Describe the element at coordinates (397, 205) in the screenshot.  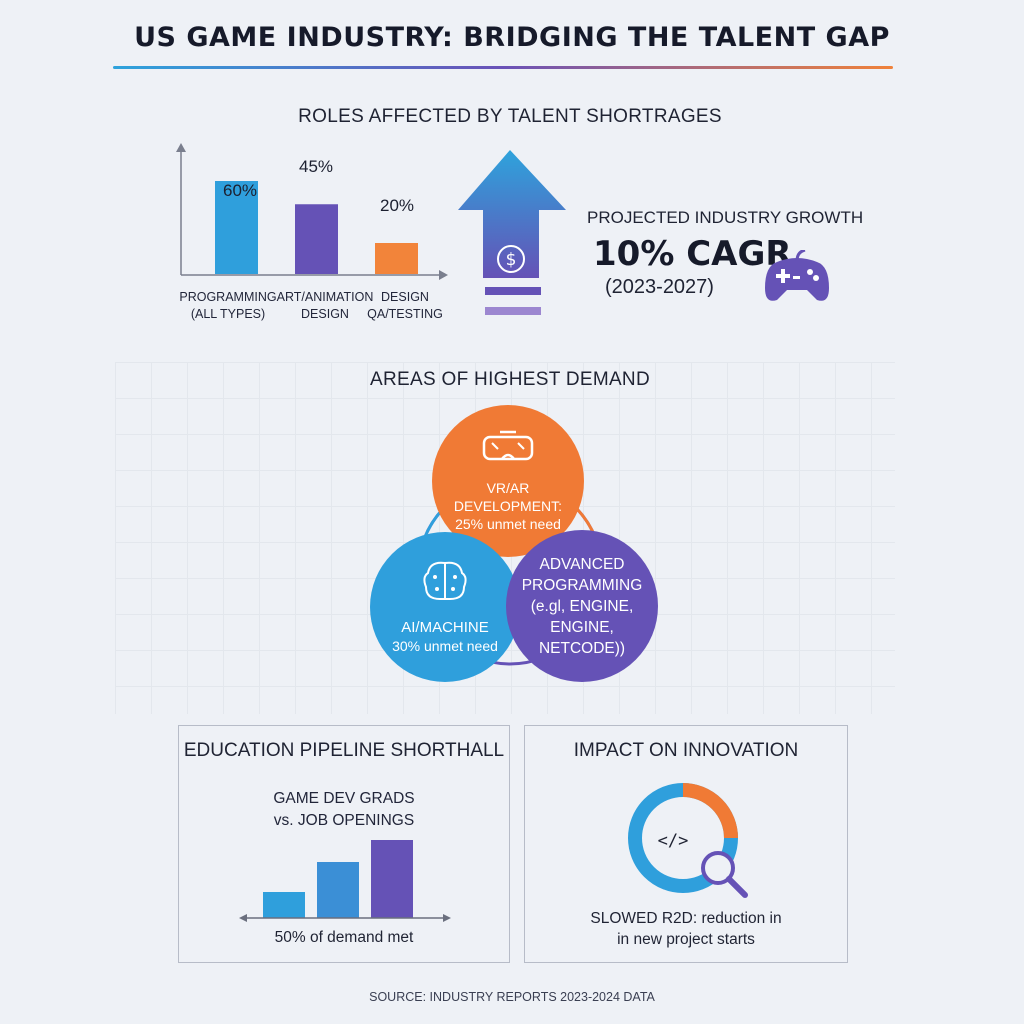
I see `bar-value-design: 20%` at that location.